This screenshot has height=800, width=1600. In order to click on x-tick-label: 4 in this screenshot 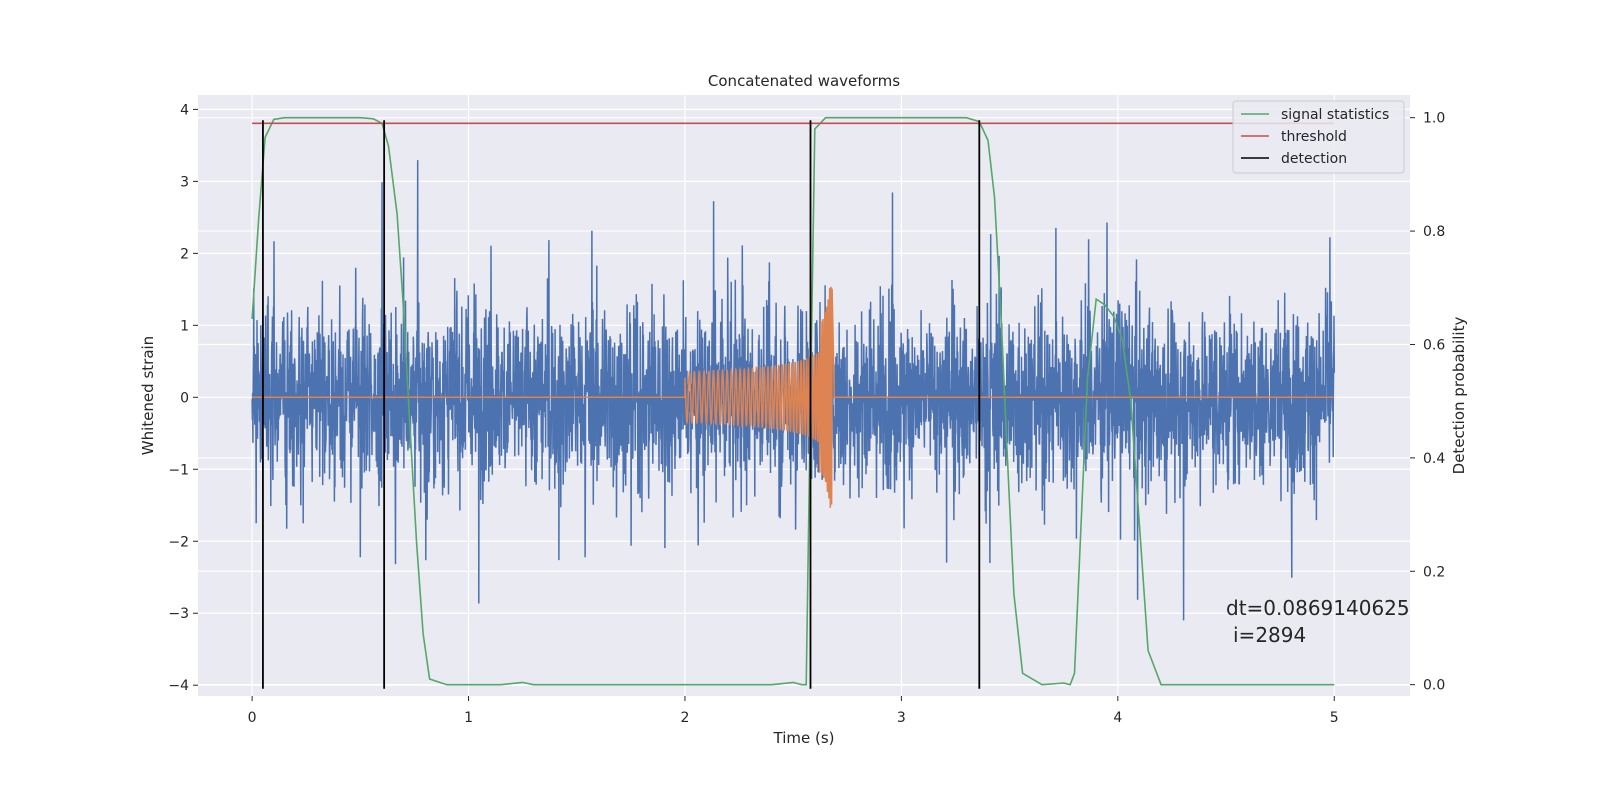, I will do `click(1117, 718)`.